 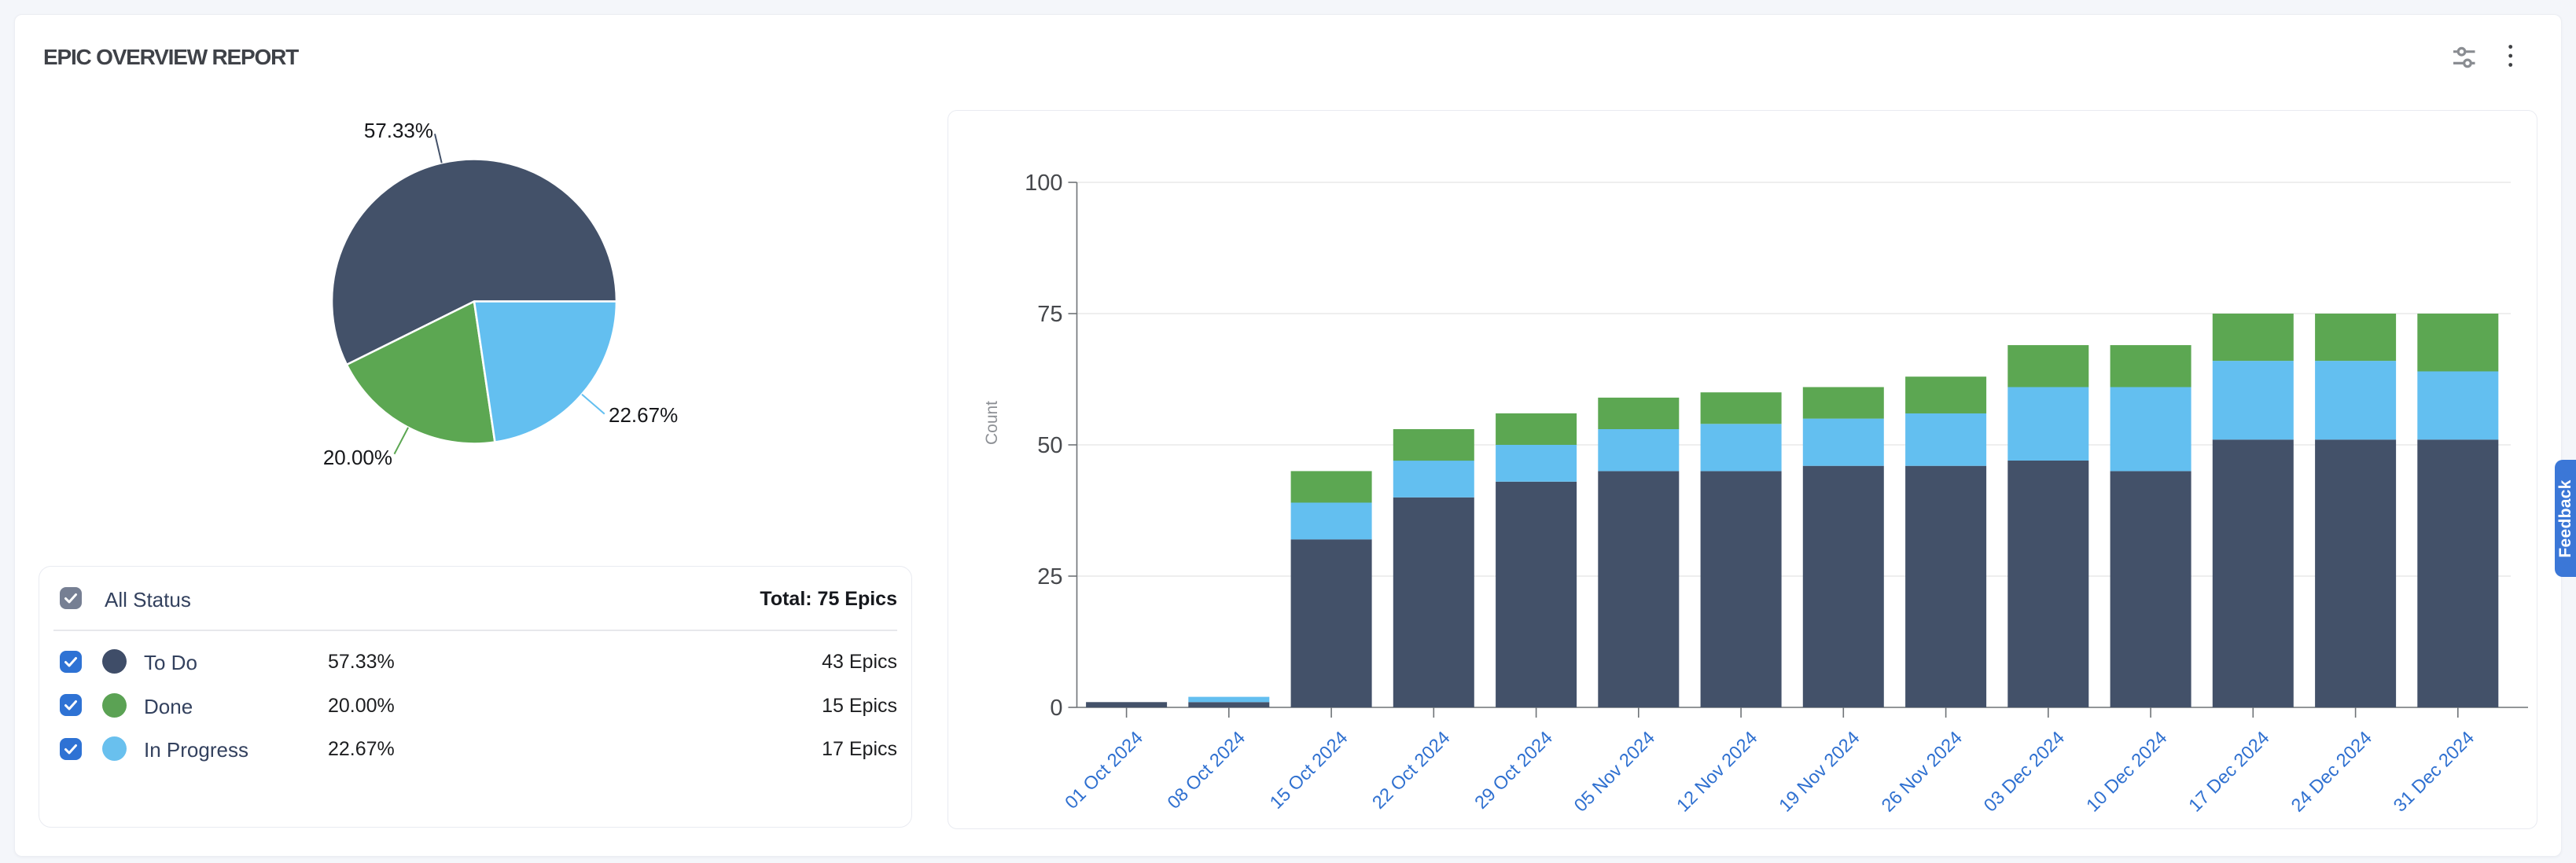 What do you see at coordinates (357, 458) in the screenshot?
I see `svg-text: 20.00%` at bounding box center [357, 458].